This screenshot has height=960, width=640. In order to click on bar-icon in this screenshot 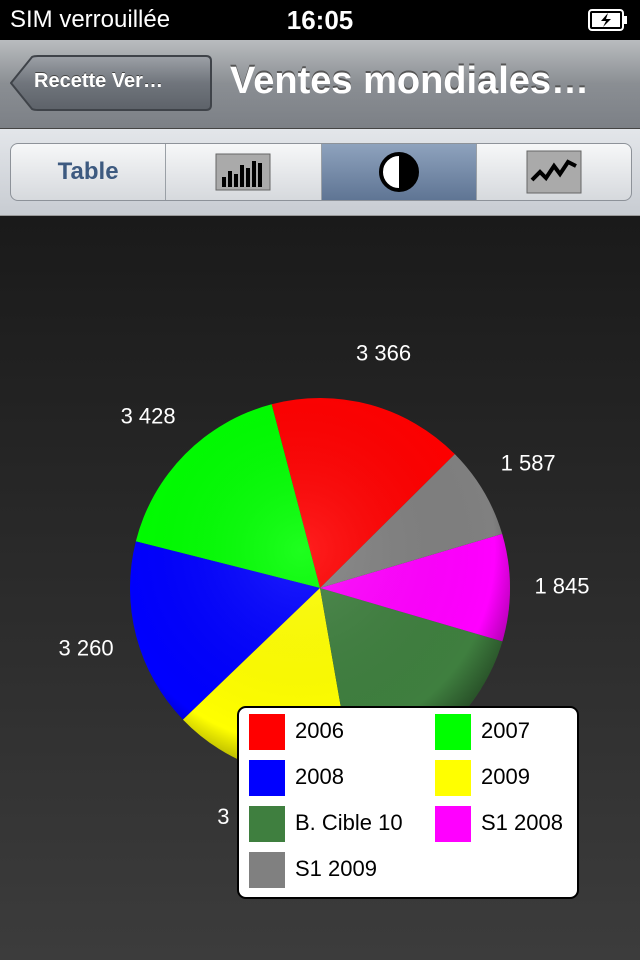, I will do `click(243, 172)`.